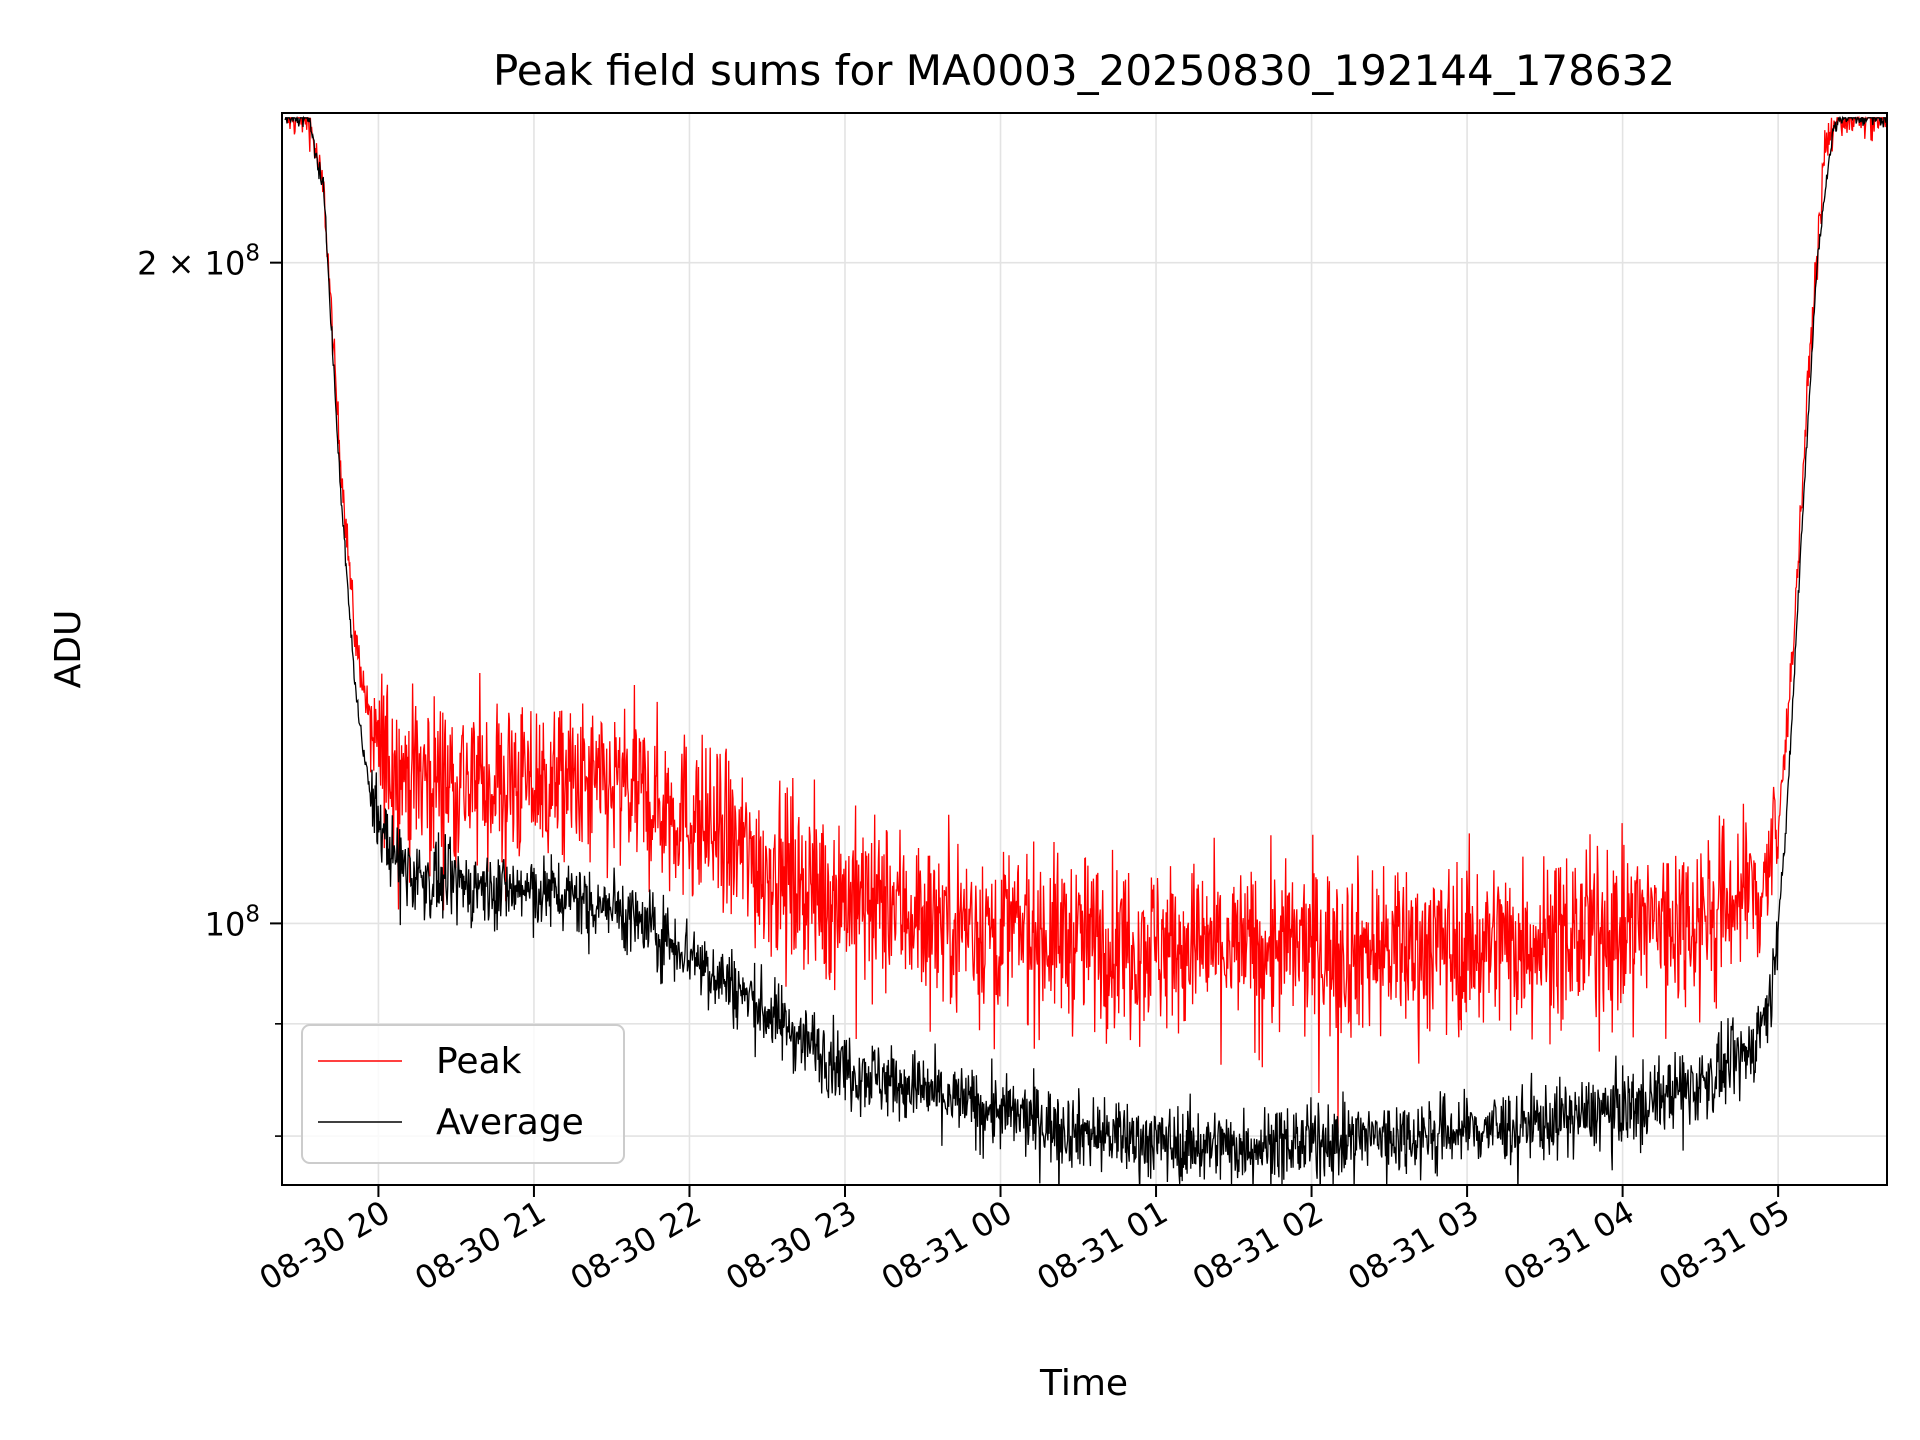 The width and height of the screenshot is (1920, 1440). Describe the element at coordinates (198, 262) in the screenshot. I see `y-tick-label: 2 × 108` at that location.